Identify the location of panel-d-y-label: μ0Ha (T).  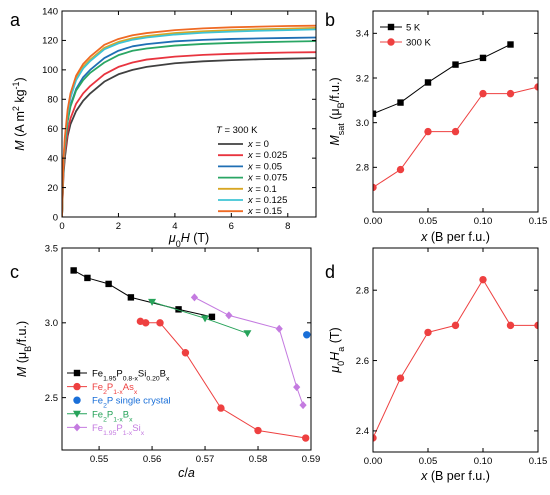
(337, 350).